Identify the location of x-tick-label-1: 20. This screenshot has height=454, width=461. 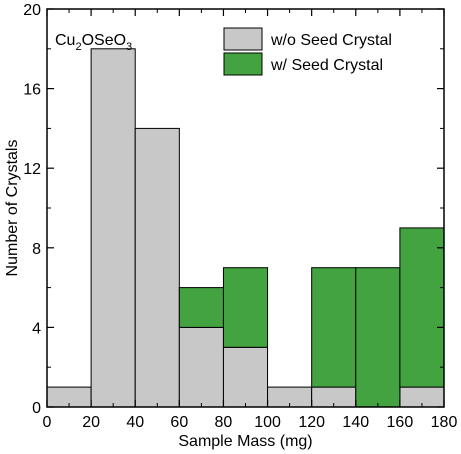
(91, 422).